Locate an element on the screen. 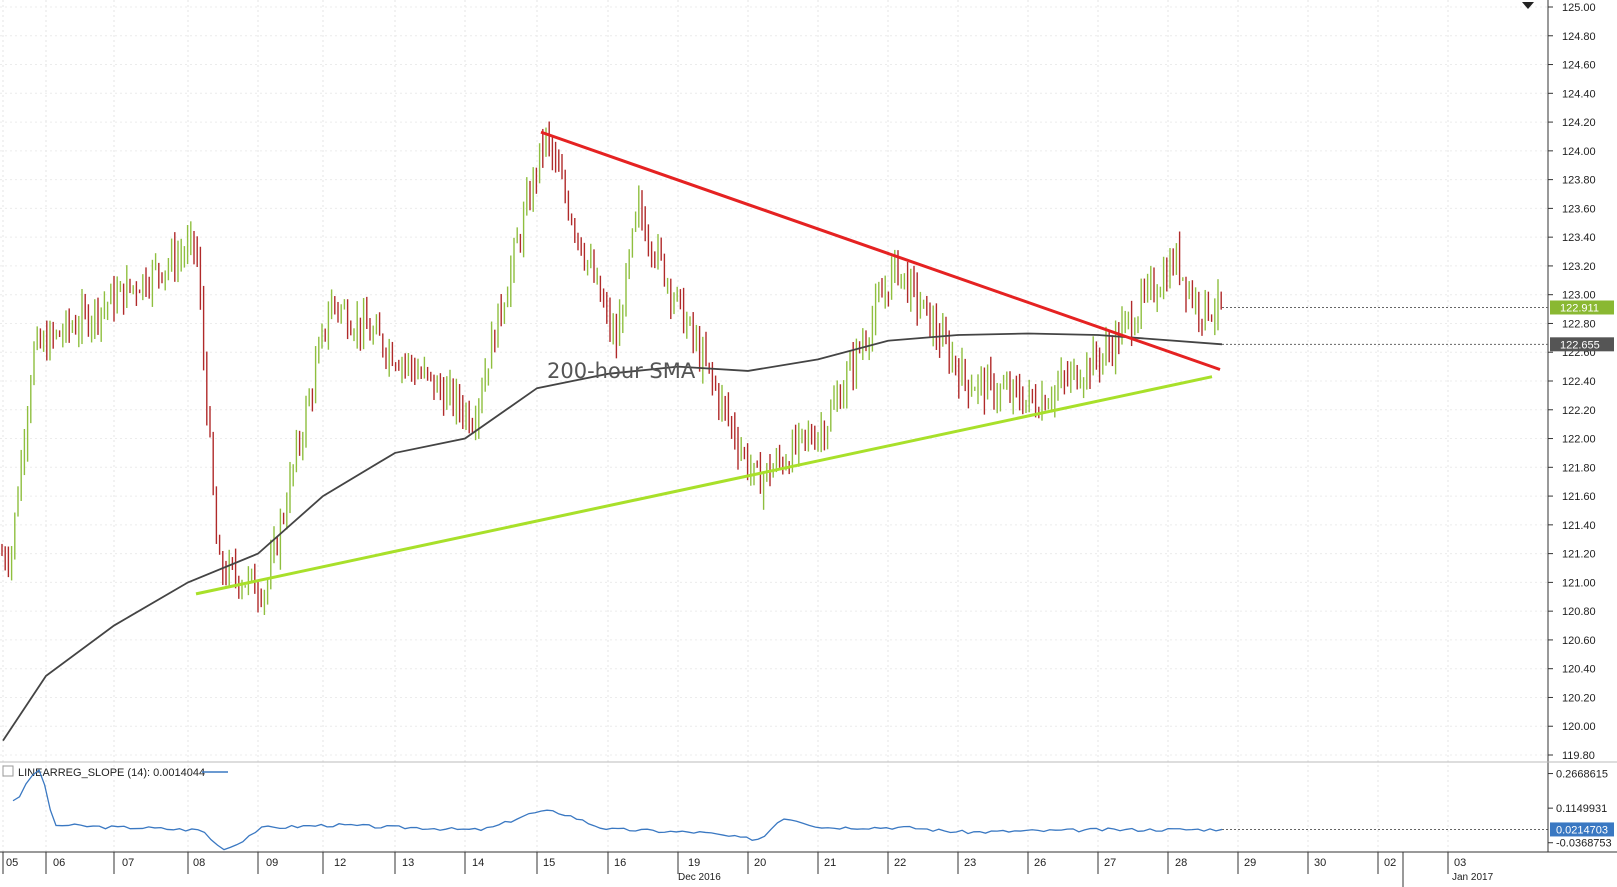 This screenshot has height=887, width=1617. x-tick-label: 21 is located at coordinates (830, 863).